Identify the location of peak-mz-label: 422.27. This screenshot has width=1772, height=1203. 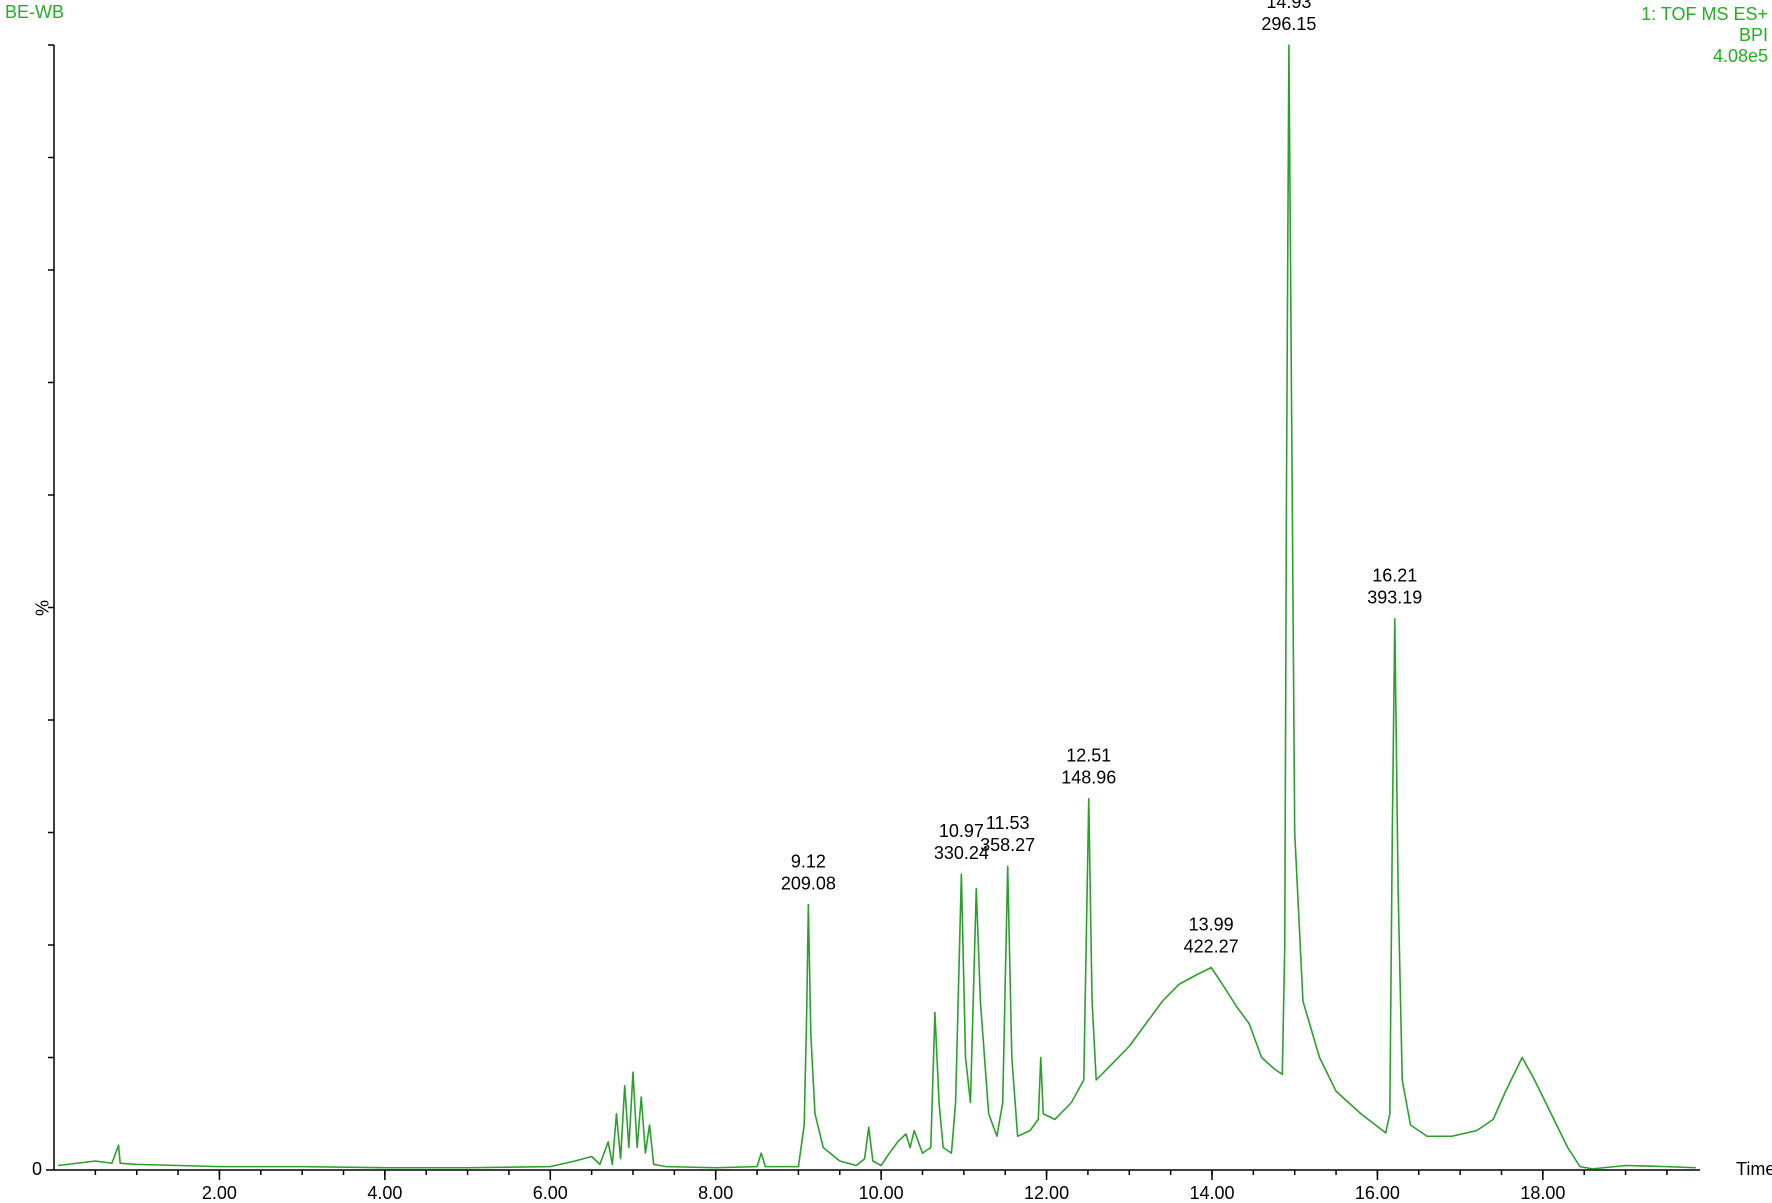
(1211, 946).